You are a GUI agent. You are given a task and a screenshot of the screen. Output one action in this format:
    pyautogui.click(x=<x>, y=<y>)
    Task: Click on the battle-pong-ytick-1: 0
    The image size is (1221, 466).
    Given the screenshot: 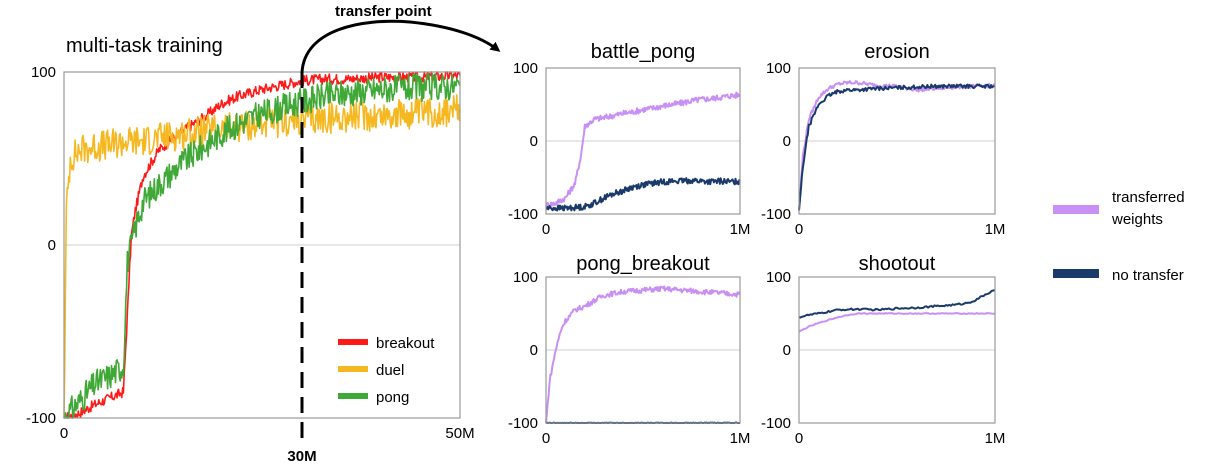 What is the action you would take?
    pyautogui.click(x=534, y=141)
    